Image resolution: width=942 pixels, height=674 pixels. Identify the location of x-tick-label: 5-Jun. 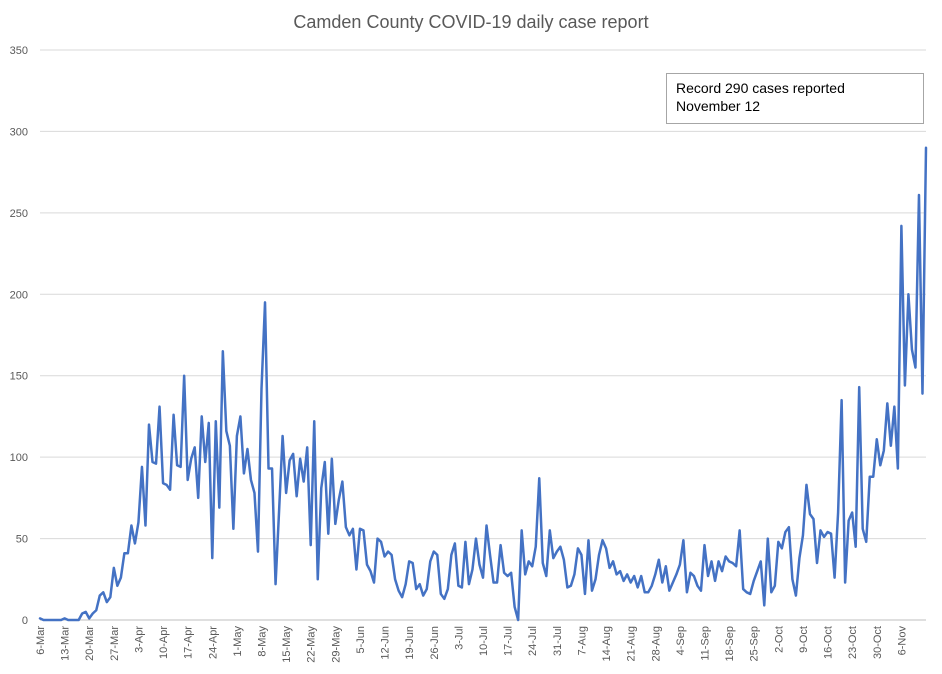
(361, 640).